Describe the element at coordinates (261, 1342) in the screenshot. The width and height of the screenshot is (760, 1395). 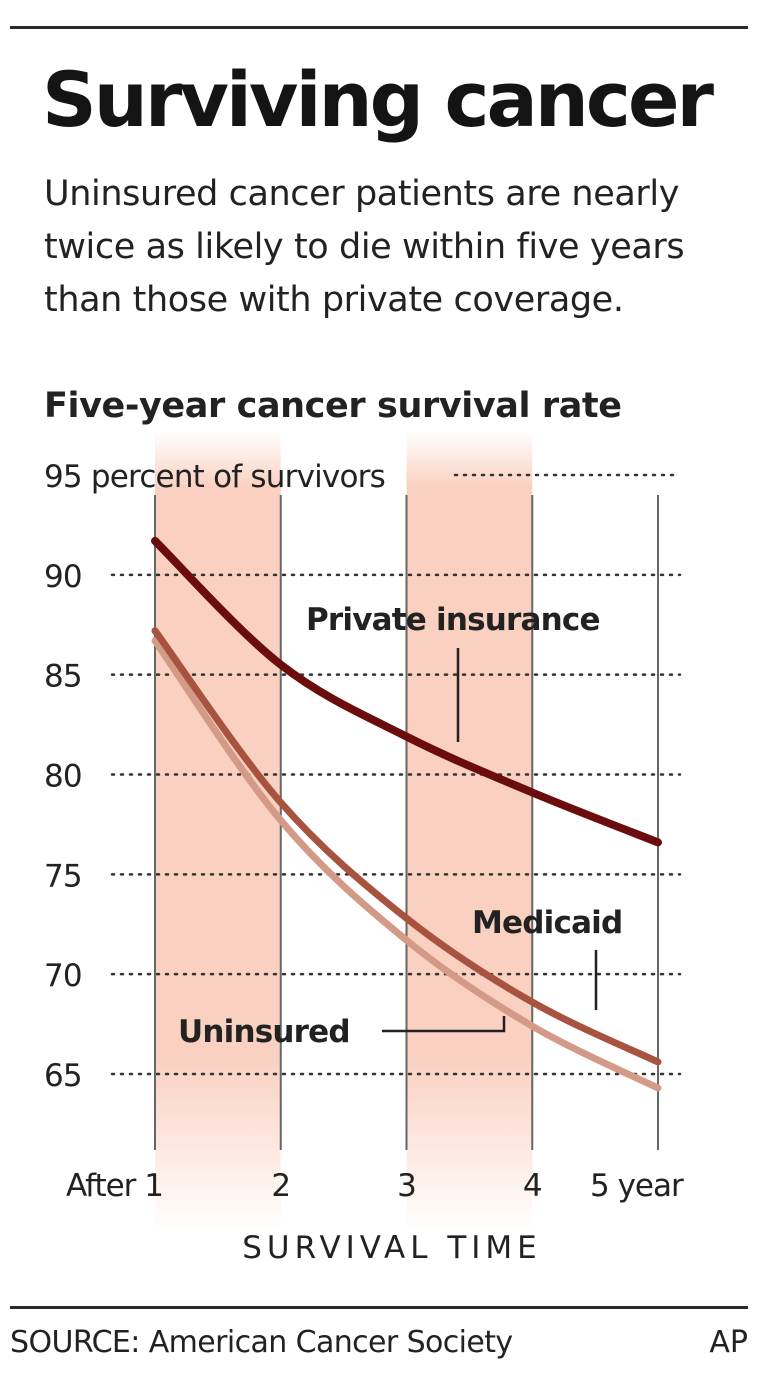
I see `source-note: SOURCE: American Cancer Society` at that location.